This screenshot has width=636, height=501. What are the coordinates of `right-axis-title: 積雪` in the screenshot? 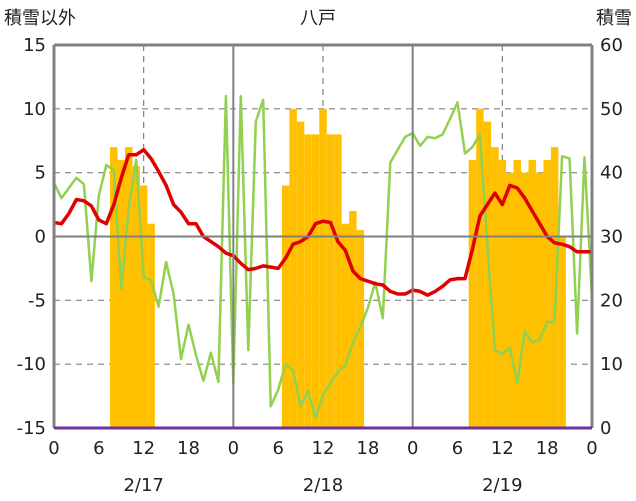 It's located at (614, 18).